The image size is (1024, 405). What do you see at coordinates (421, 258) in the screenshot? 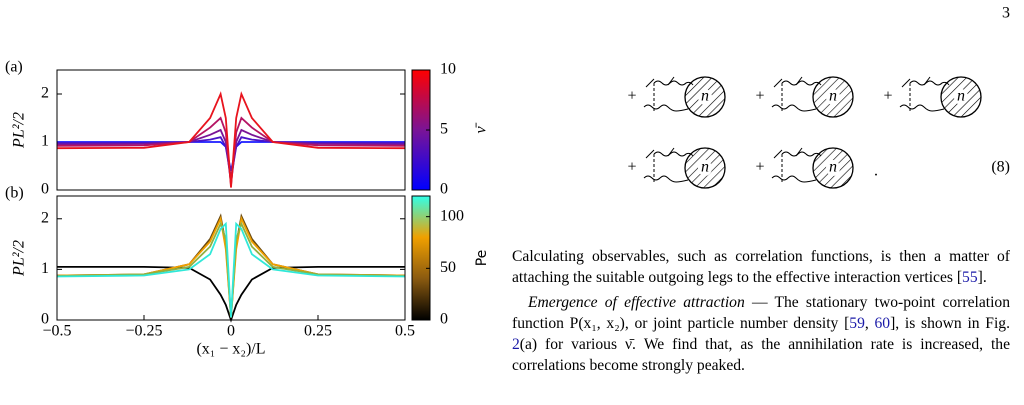
I see `colorbar` at bounding box center [421, 258].